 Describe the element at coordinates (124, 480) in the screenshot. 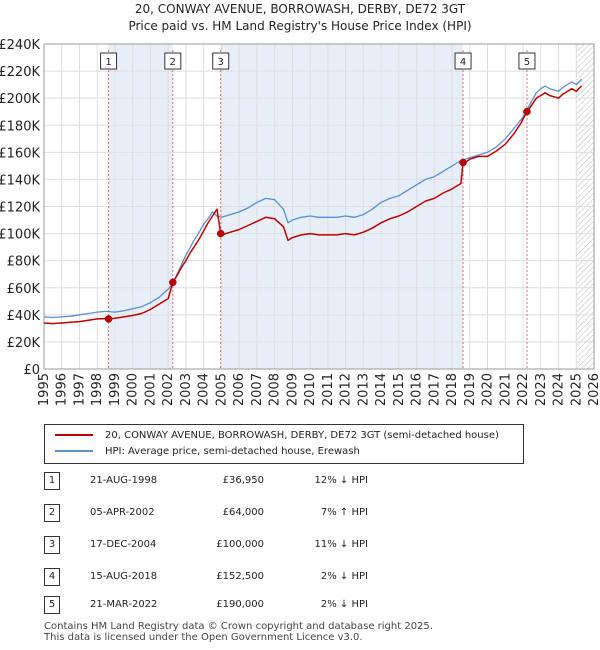

I see `sale-date: 21-AUG-1998` at that location.